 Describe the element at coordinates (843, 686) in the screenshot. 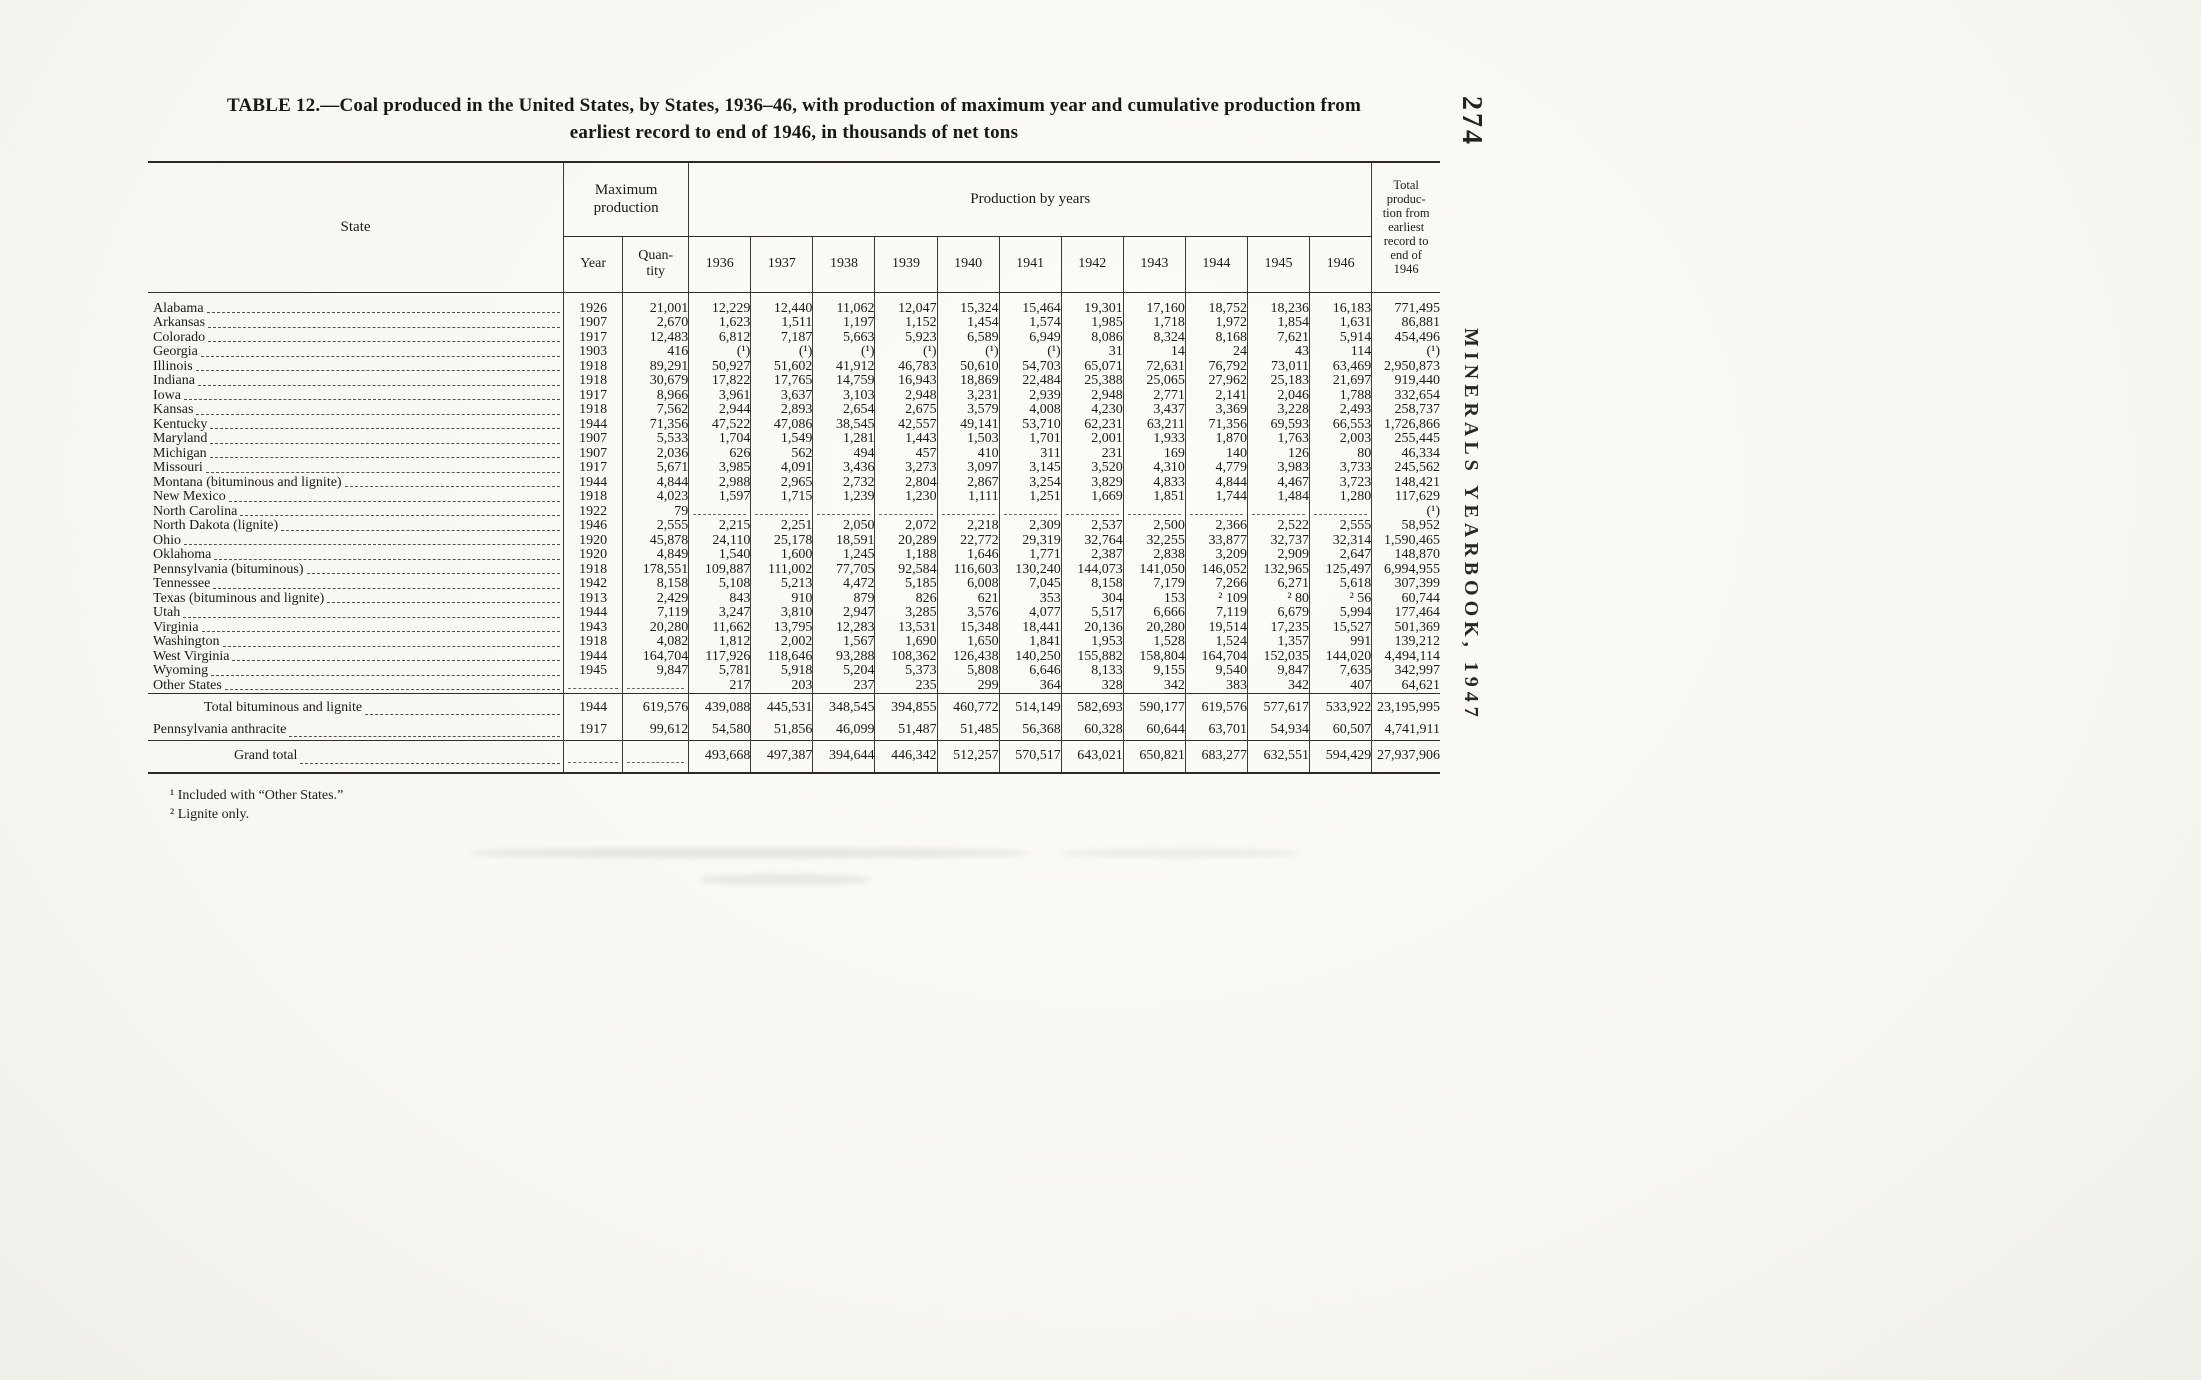

I see `value-1938: 237` at that location.